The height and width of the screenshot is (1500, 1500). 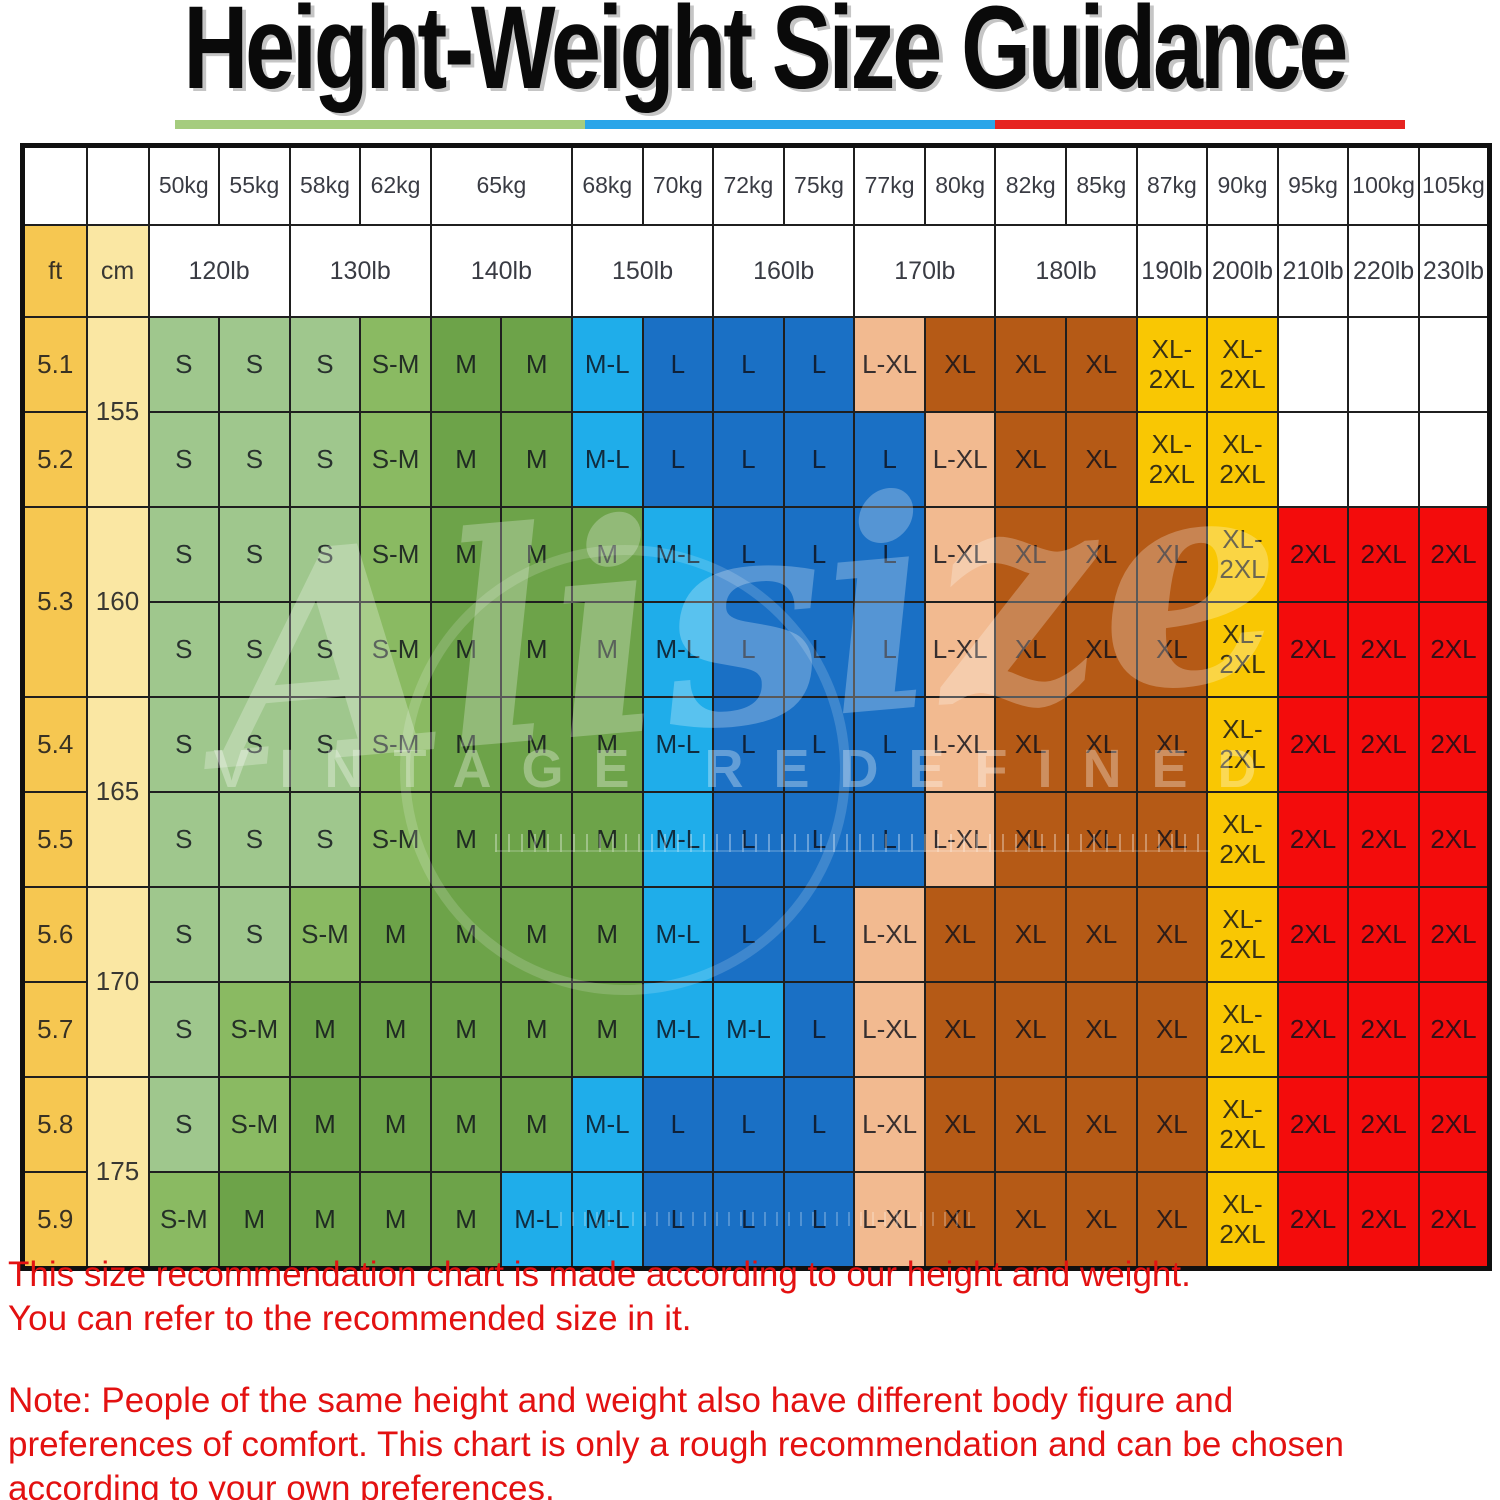 What do you see at coordinates (748, 185) in the screenshot?
I see `kg-header-cell: 72kg` at bounding box center [748, 185].